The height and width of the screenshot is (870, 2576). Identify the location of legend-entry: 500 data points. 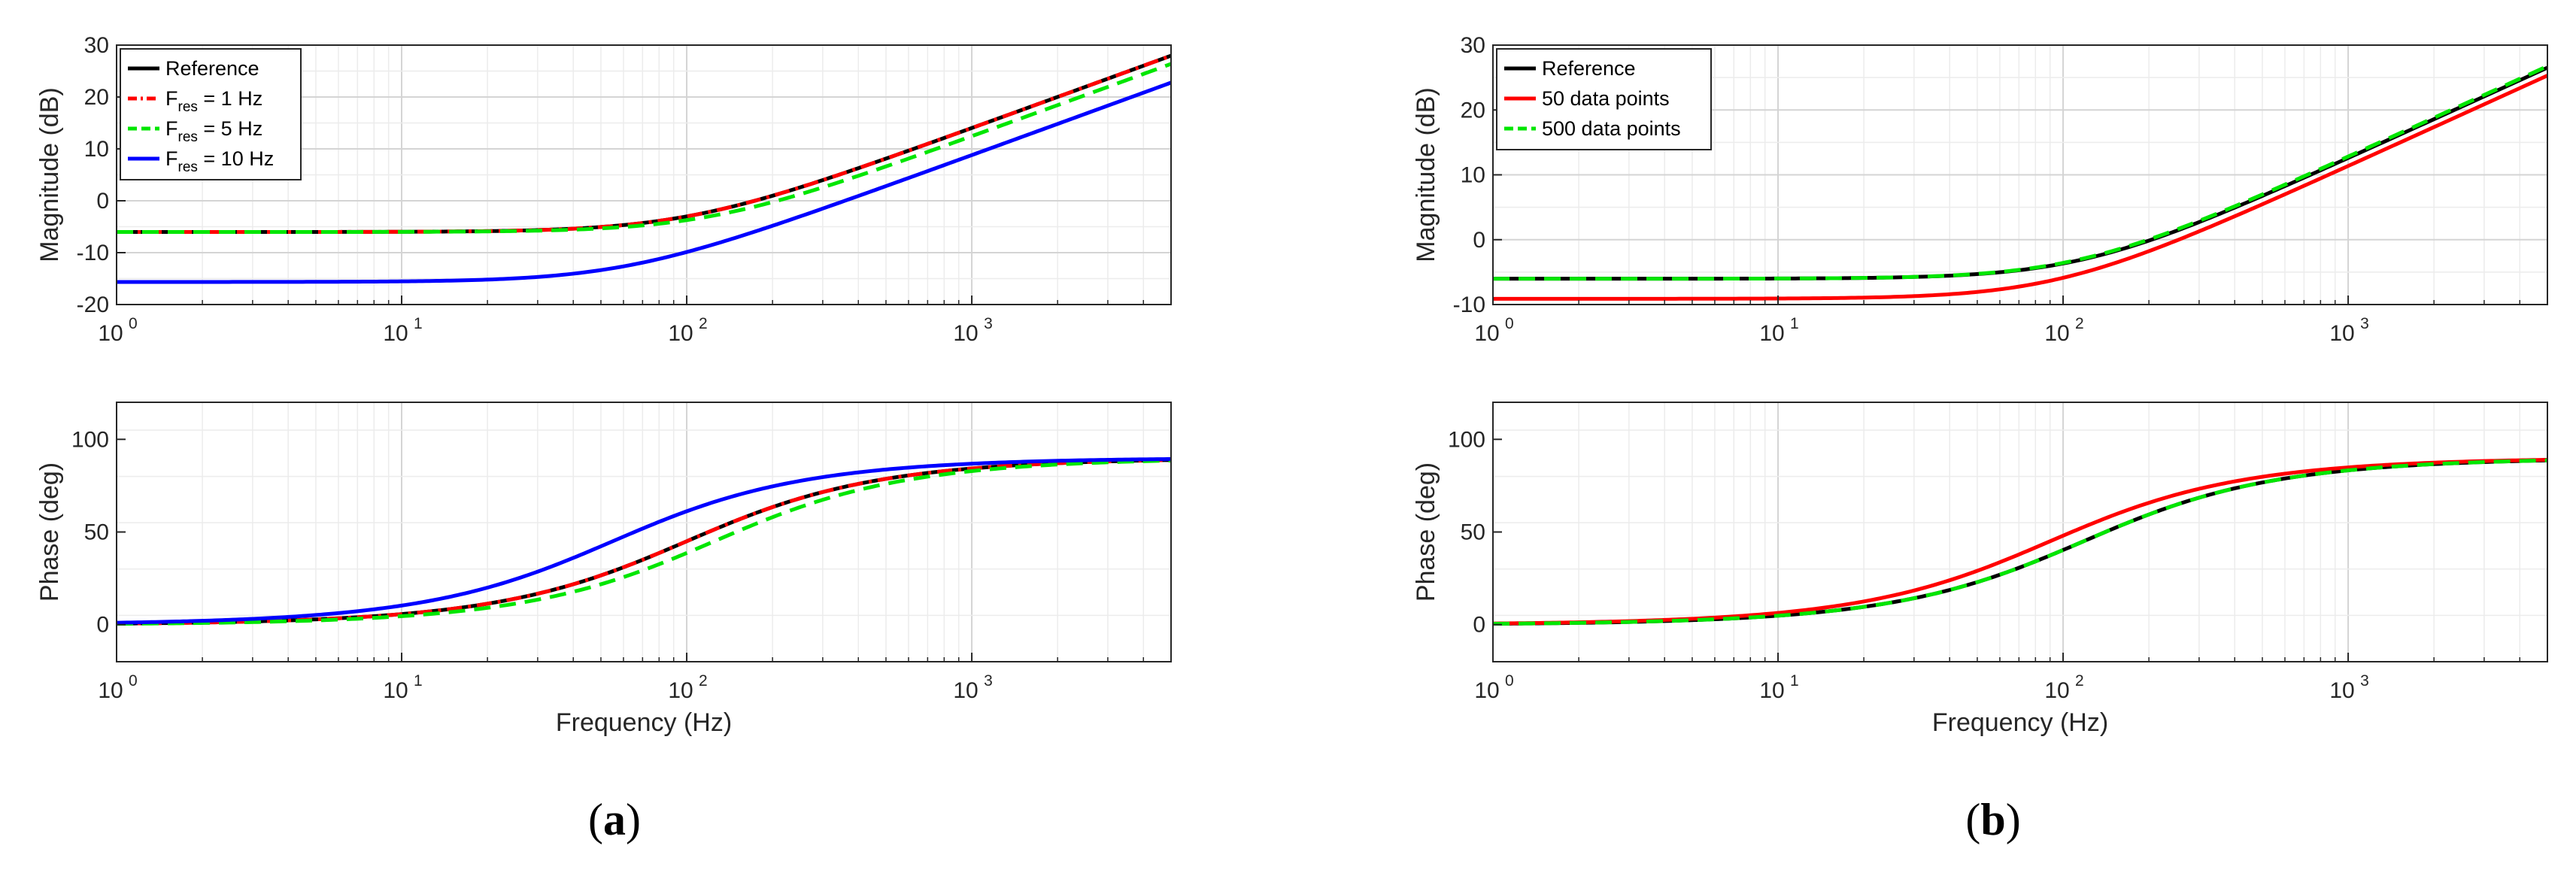
(1611, 128).